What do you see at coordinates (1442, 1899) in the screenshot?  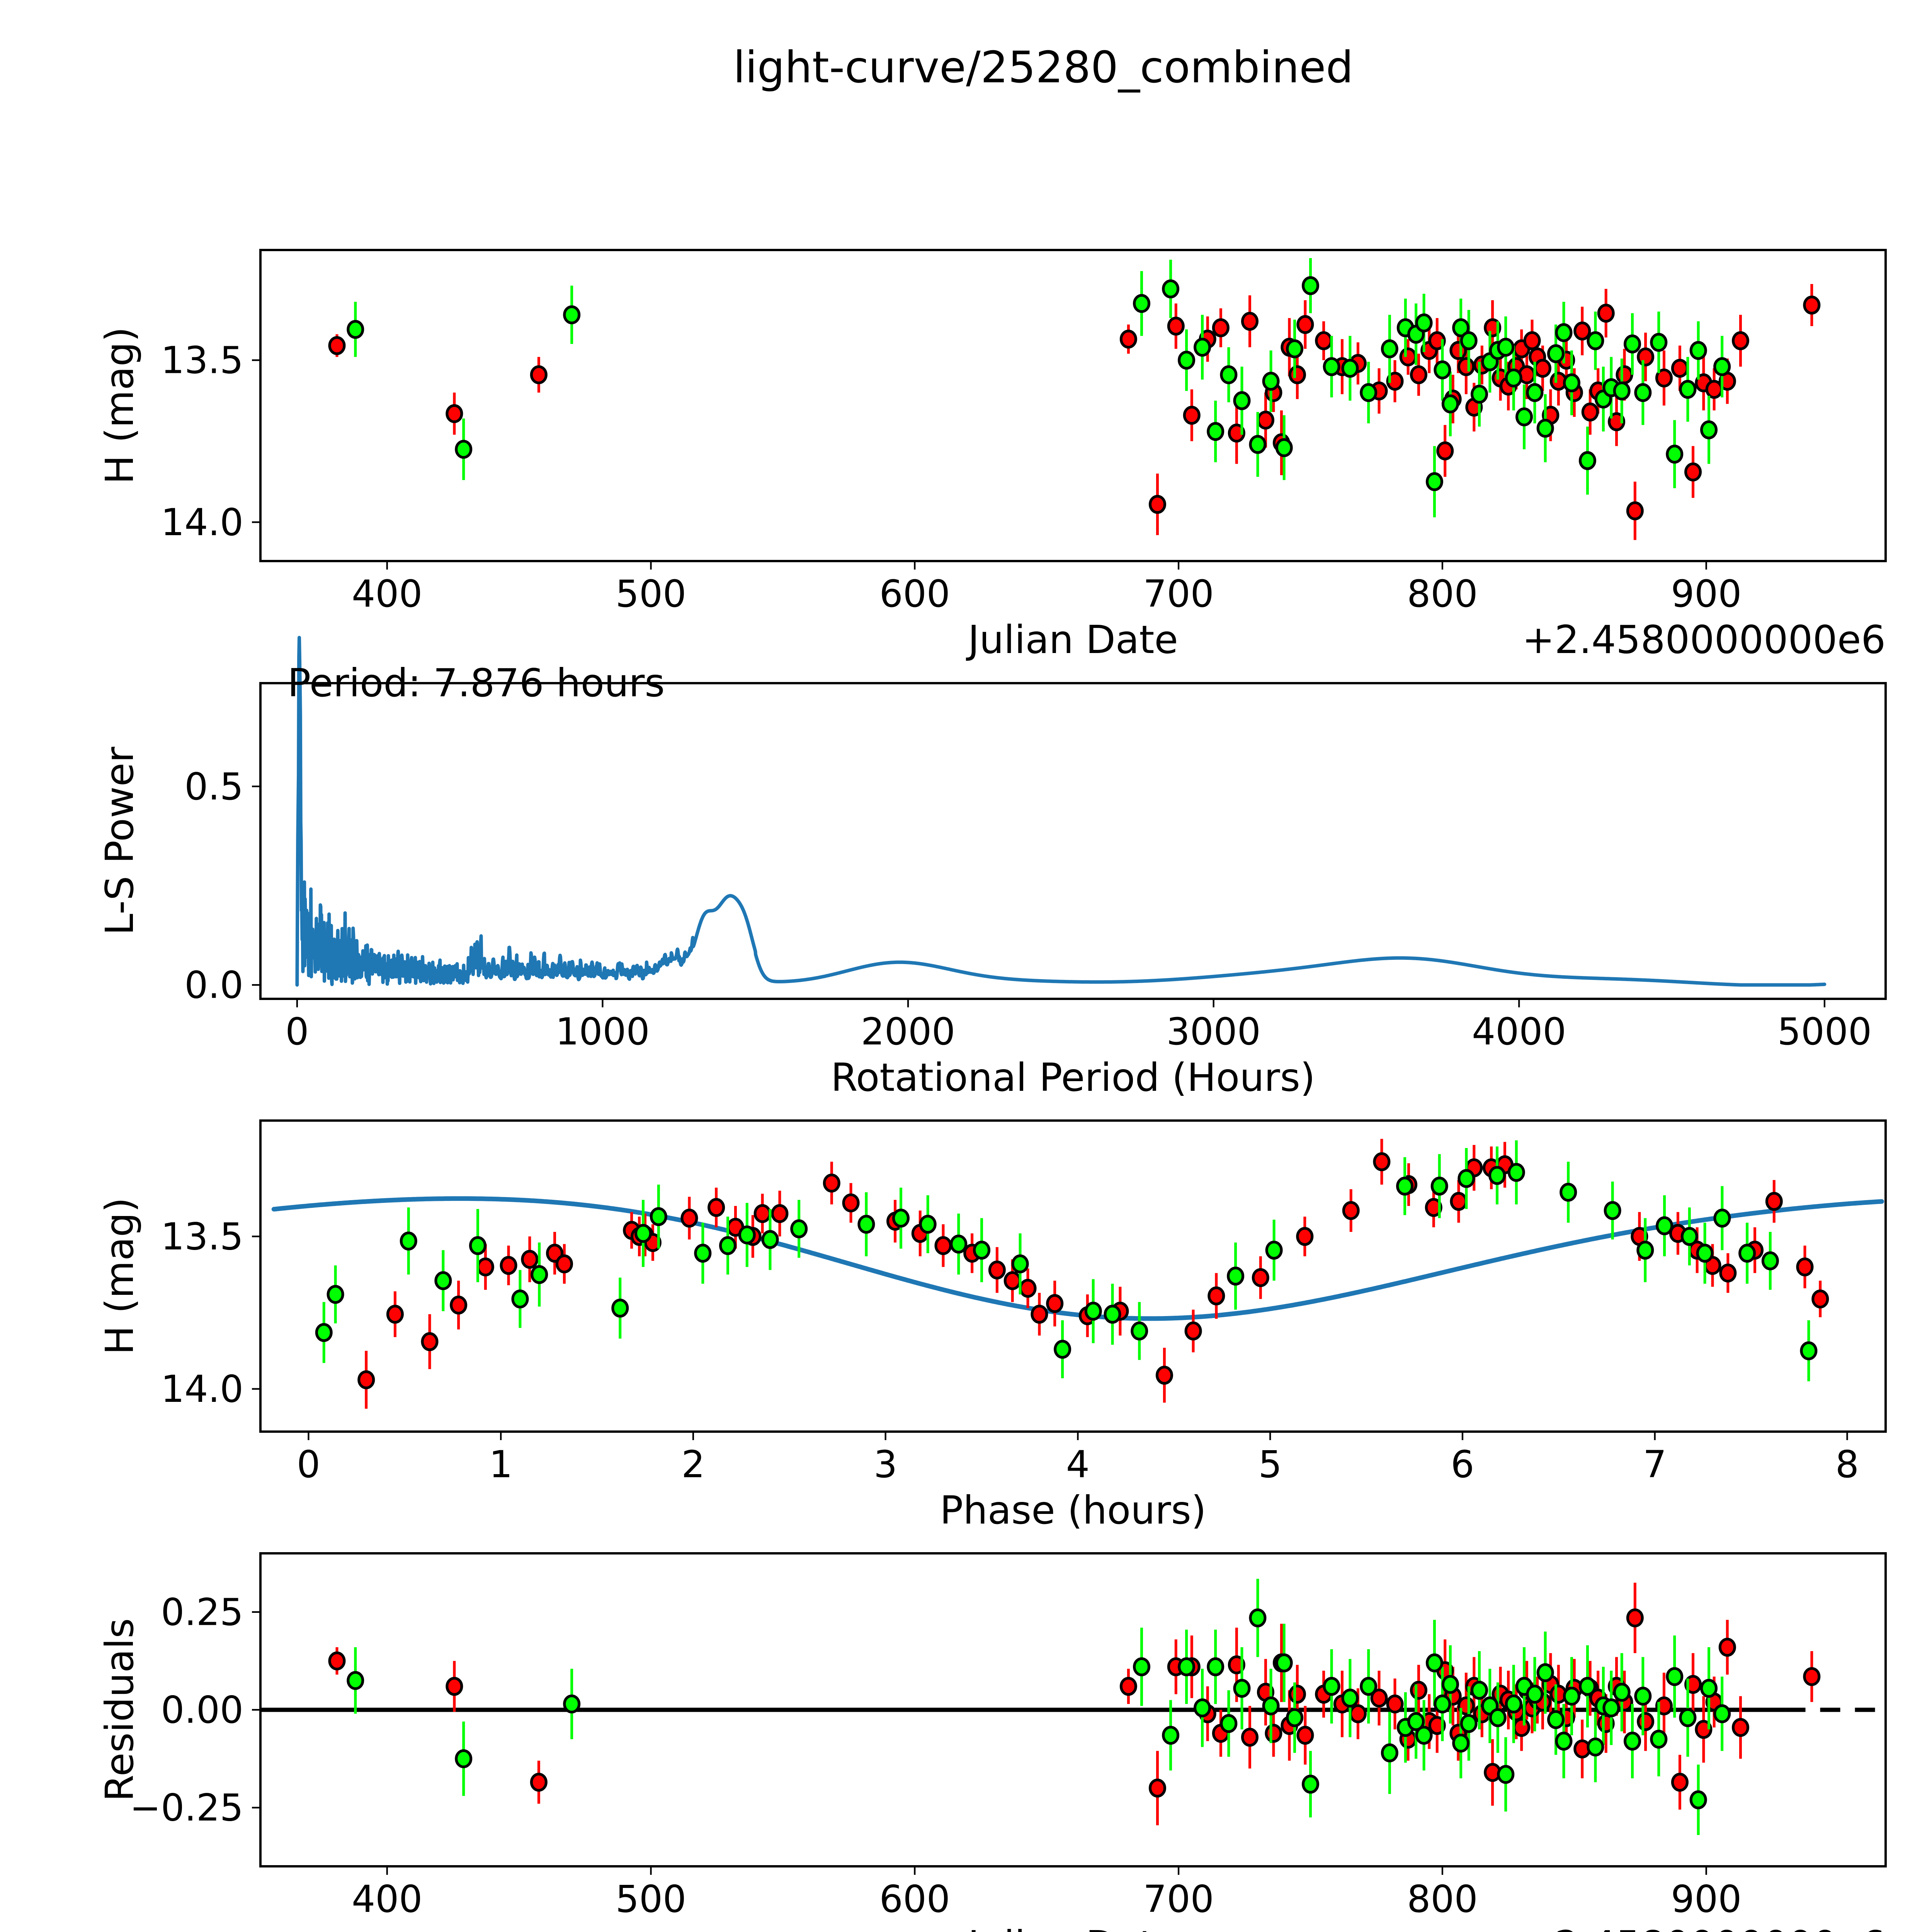 I see `residuals-xtick-label: 800` at bounding box center [1442, 1899].